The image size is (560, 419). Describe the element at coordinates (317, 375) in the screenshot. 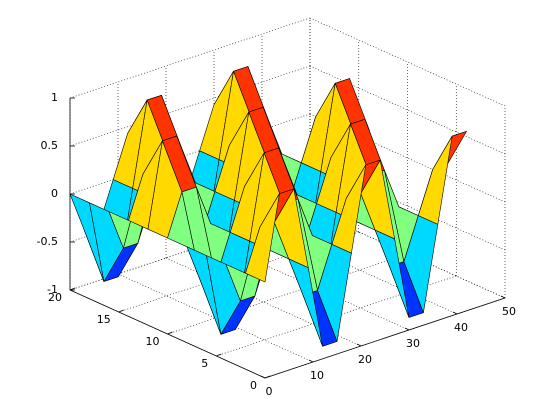

I see `x-tick-label: 10` at that location.